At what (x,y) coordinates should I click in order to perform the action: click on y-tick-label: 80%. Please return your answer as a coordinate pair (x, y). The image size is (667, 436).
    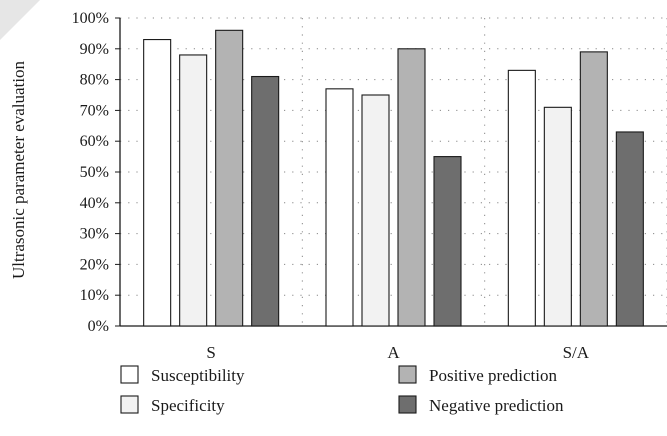
    Looking at the image, I should click on (94, 80).